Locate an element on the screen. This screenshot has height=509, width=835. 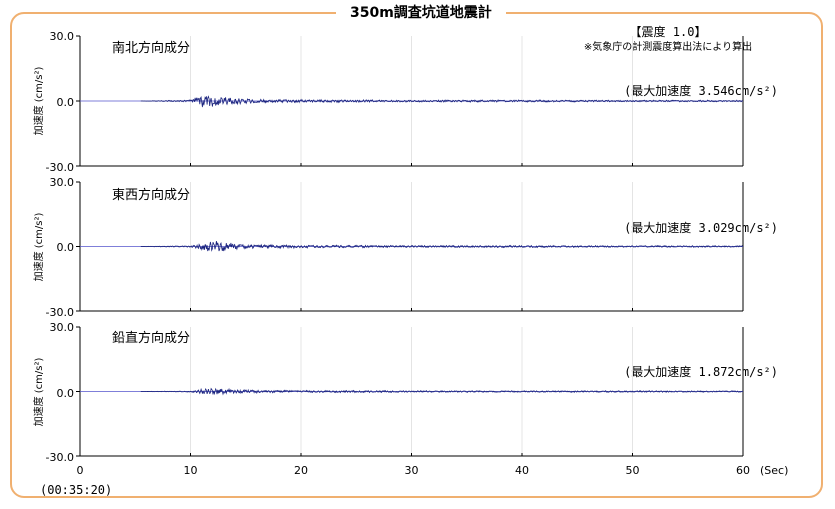
ylabel-ew: 加速度 (cm/s²) is located at coordinates (38, 246).